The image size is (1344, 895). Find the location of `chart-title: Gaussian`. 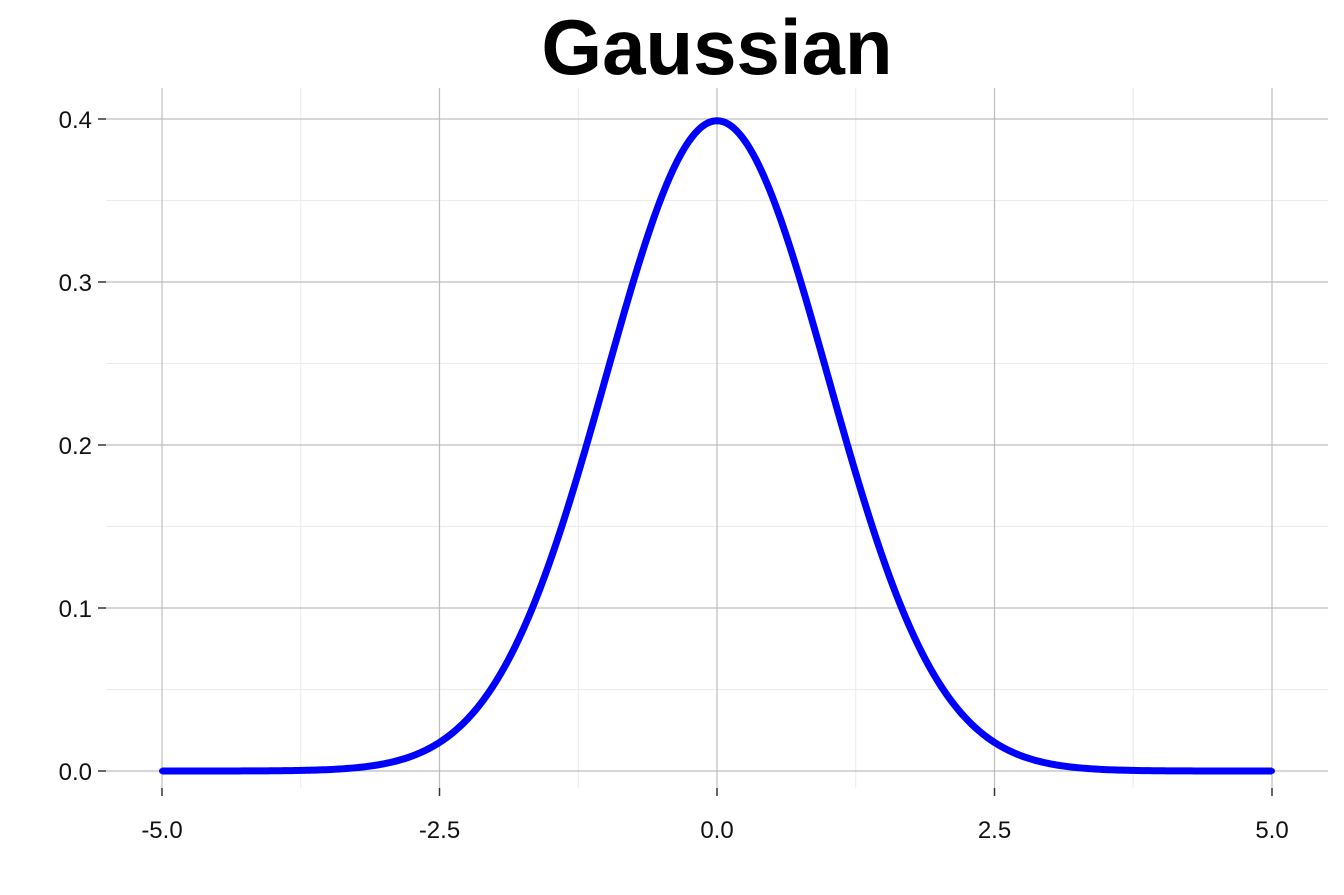

chart-title: Gaussian is located at coordinates (717, 47).